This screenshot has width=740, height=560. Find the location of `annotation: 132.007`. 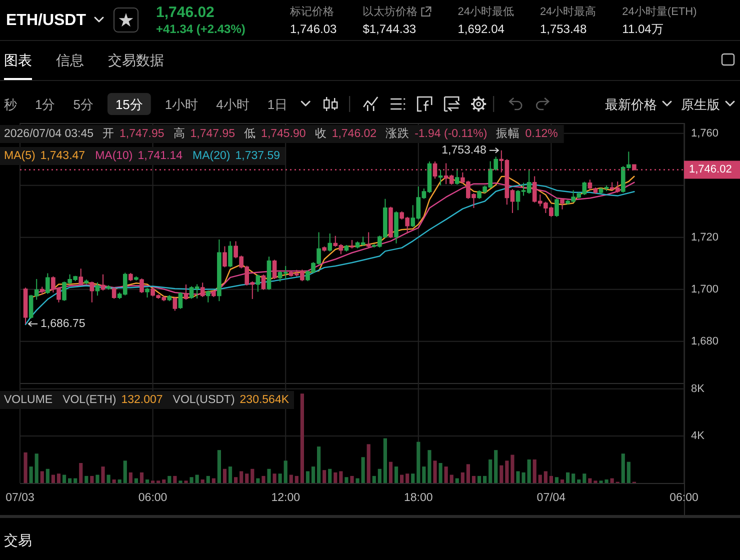

annotation: 132.007 is located at coordinates (142, 400).